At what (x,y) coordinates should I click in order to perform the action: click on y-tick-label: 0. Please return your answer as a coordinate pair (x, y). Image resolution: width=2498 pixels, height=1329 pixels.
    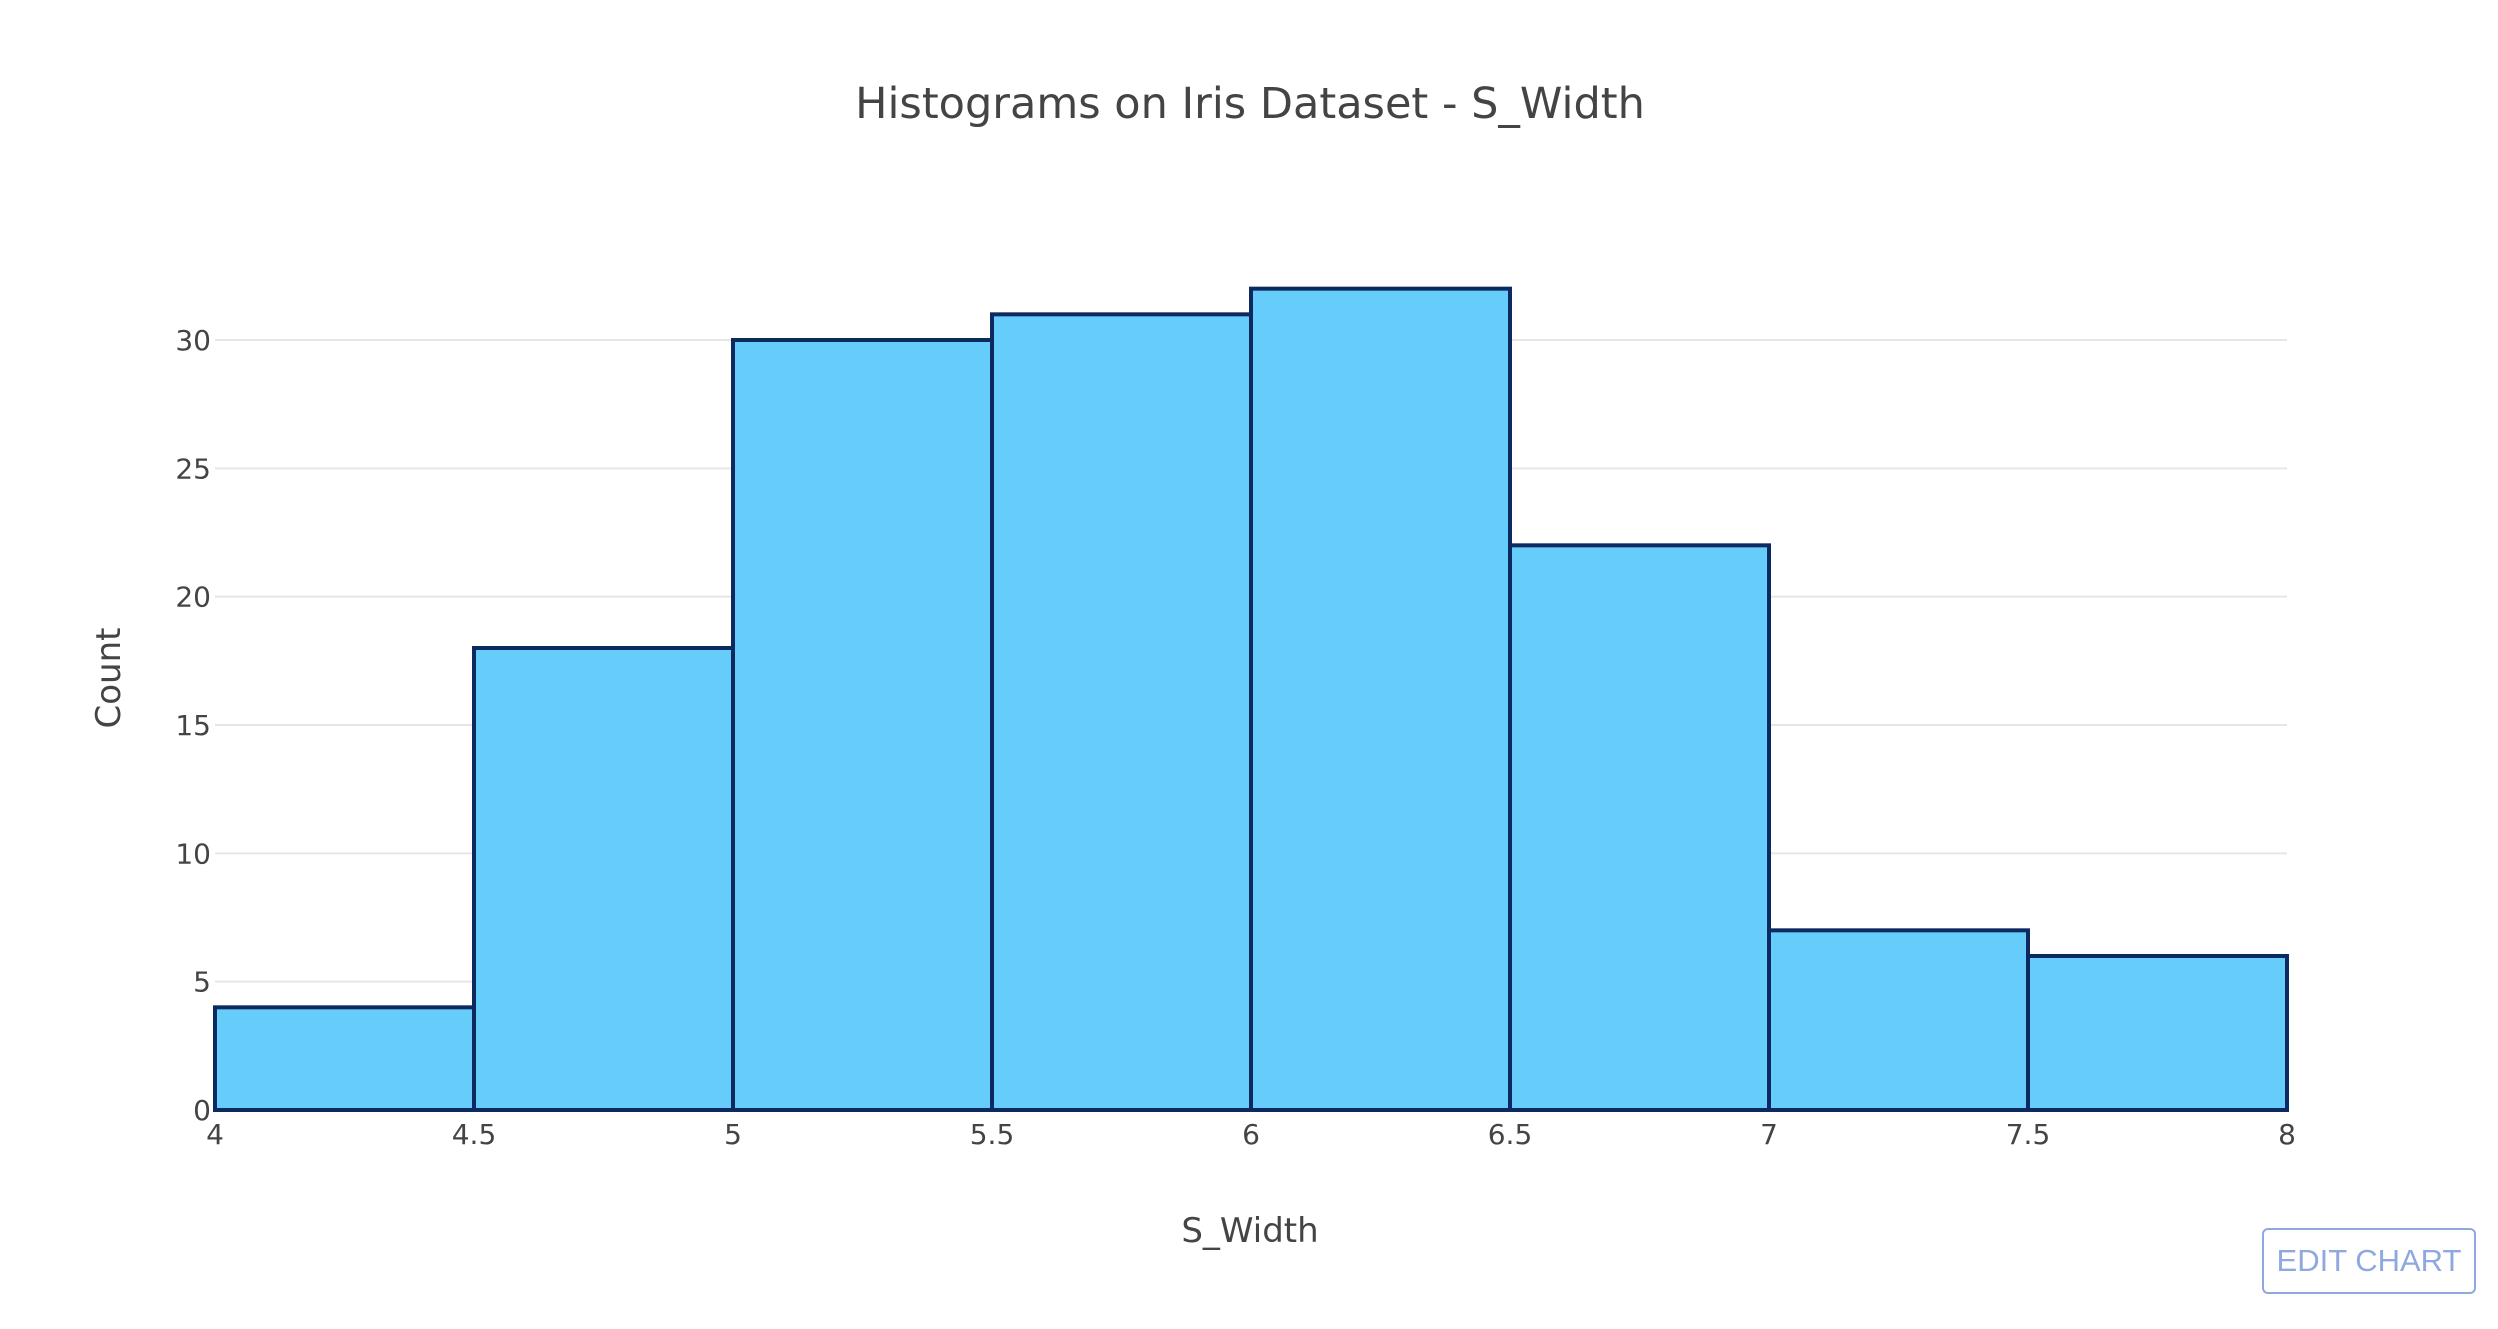
    Looking at the image, I should click on (202, 1110).